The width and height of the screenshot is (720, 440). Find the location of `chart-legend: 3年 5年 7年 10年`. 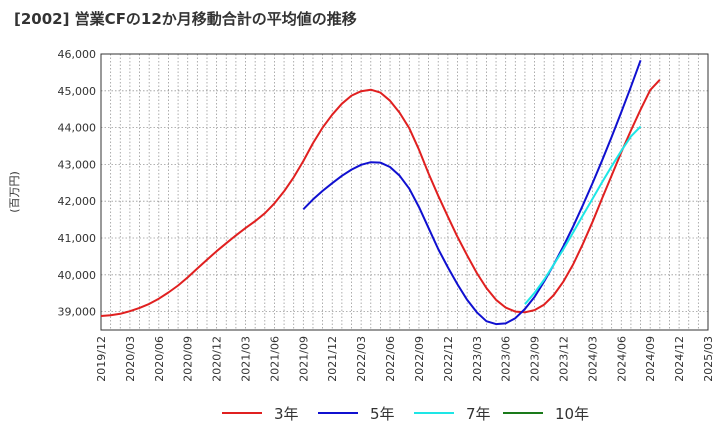

chart-legend: 3年 5年 7年 10年 is located at coordinates (360, 413).